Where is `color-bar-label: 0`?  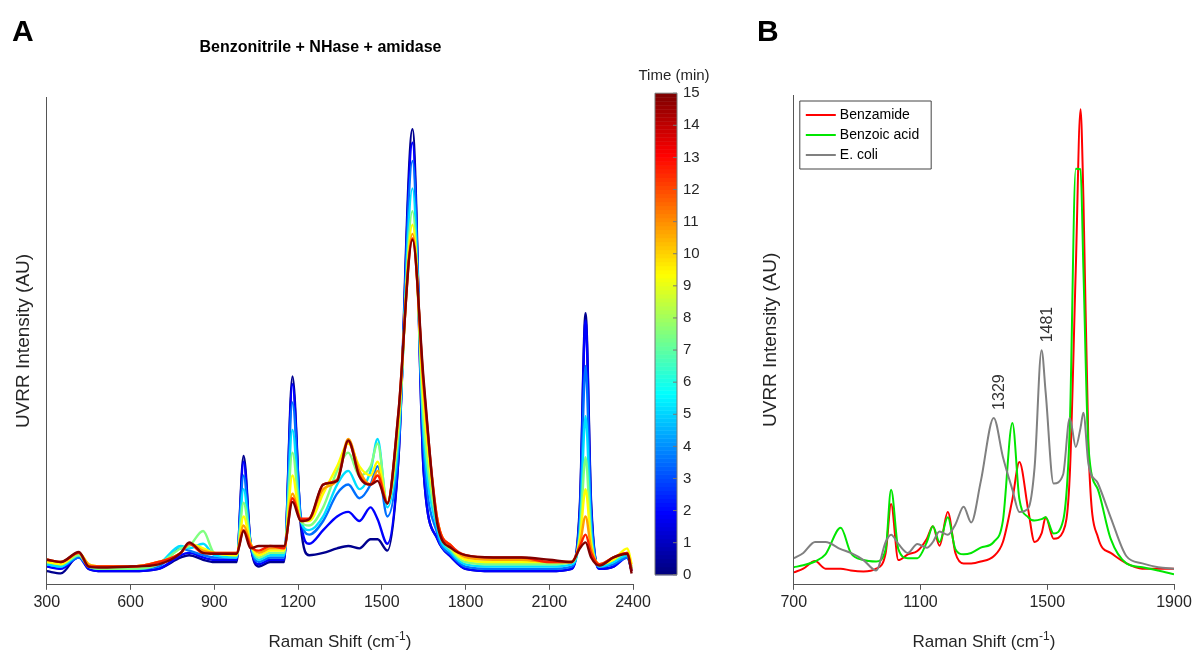
color-bar-label: 0 is located at coordinates (687, 573).